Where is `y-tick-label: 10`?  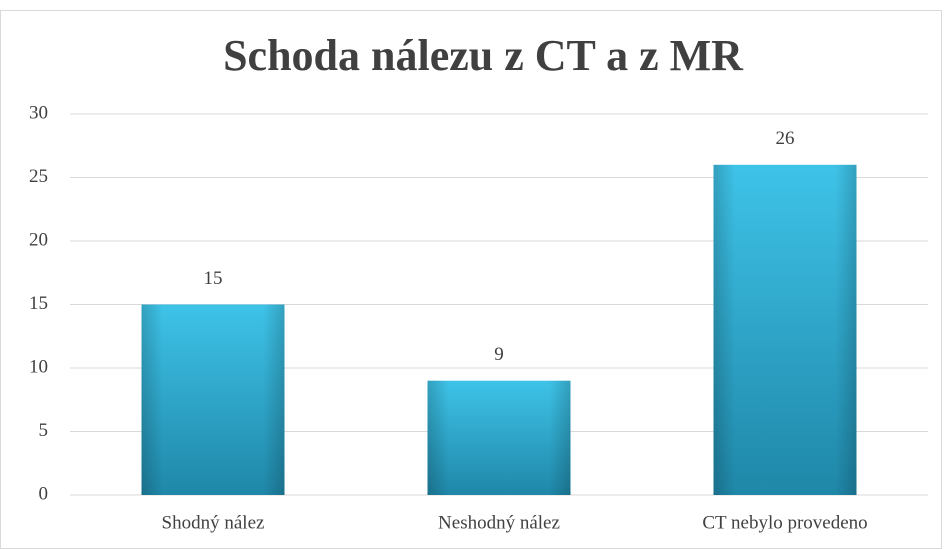
y-tick-label: 10 is located at coordinates (38, 366).